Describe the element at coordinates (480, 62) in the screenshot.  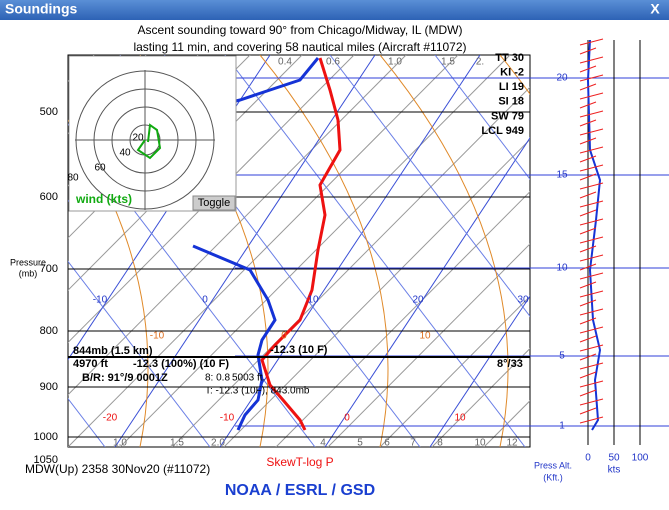
I see `mixing-ratio-label: 2.` at that location.